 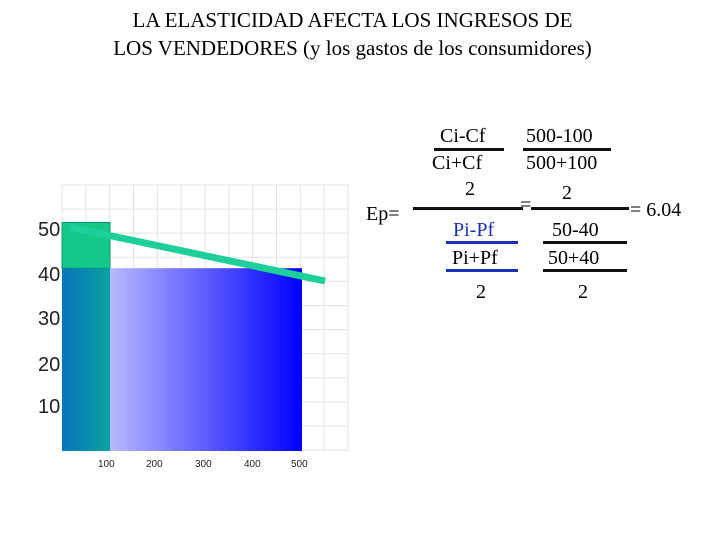 What do you see at coordinates (567, 149) in the screenshot?
I see `val-num-bar` at bounding box center [567, 149].